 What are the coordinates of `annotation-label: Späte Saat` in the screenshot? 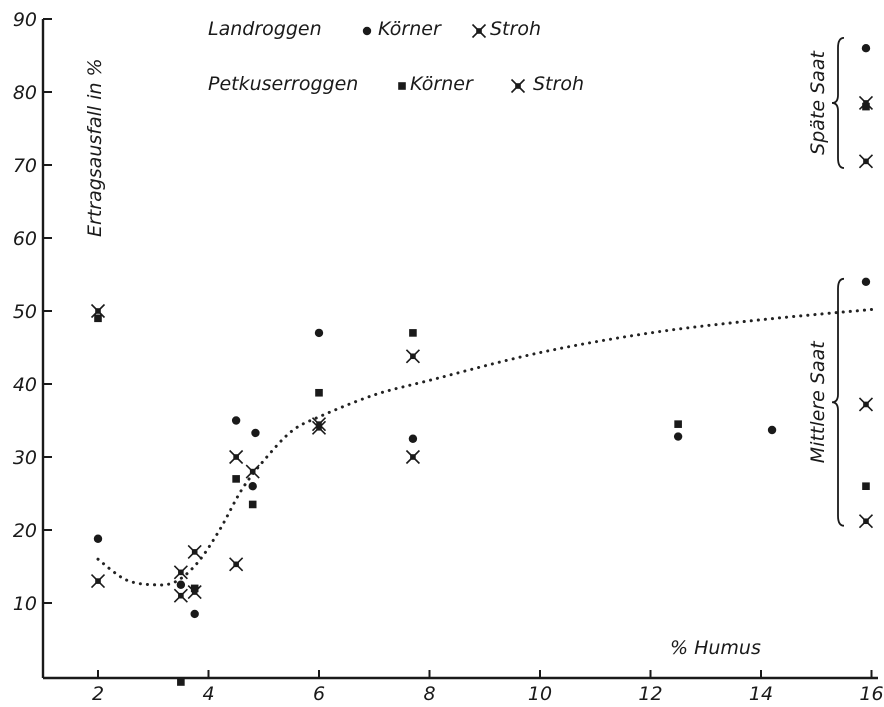 It's located at (818, 102).